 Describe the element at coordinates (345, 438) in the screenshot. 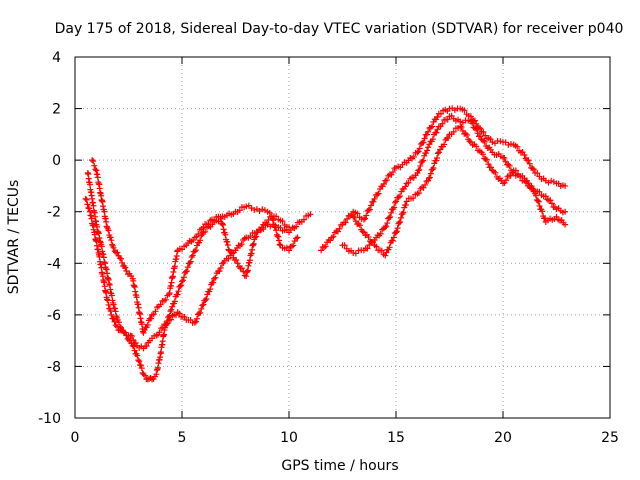

I see `x-tick-labels: 0 5 10 15 20 25` at that location.